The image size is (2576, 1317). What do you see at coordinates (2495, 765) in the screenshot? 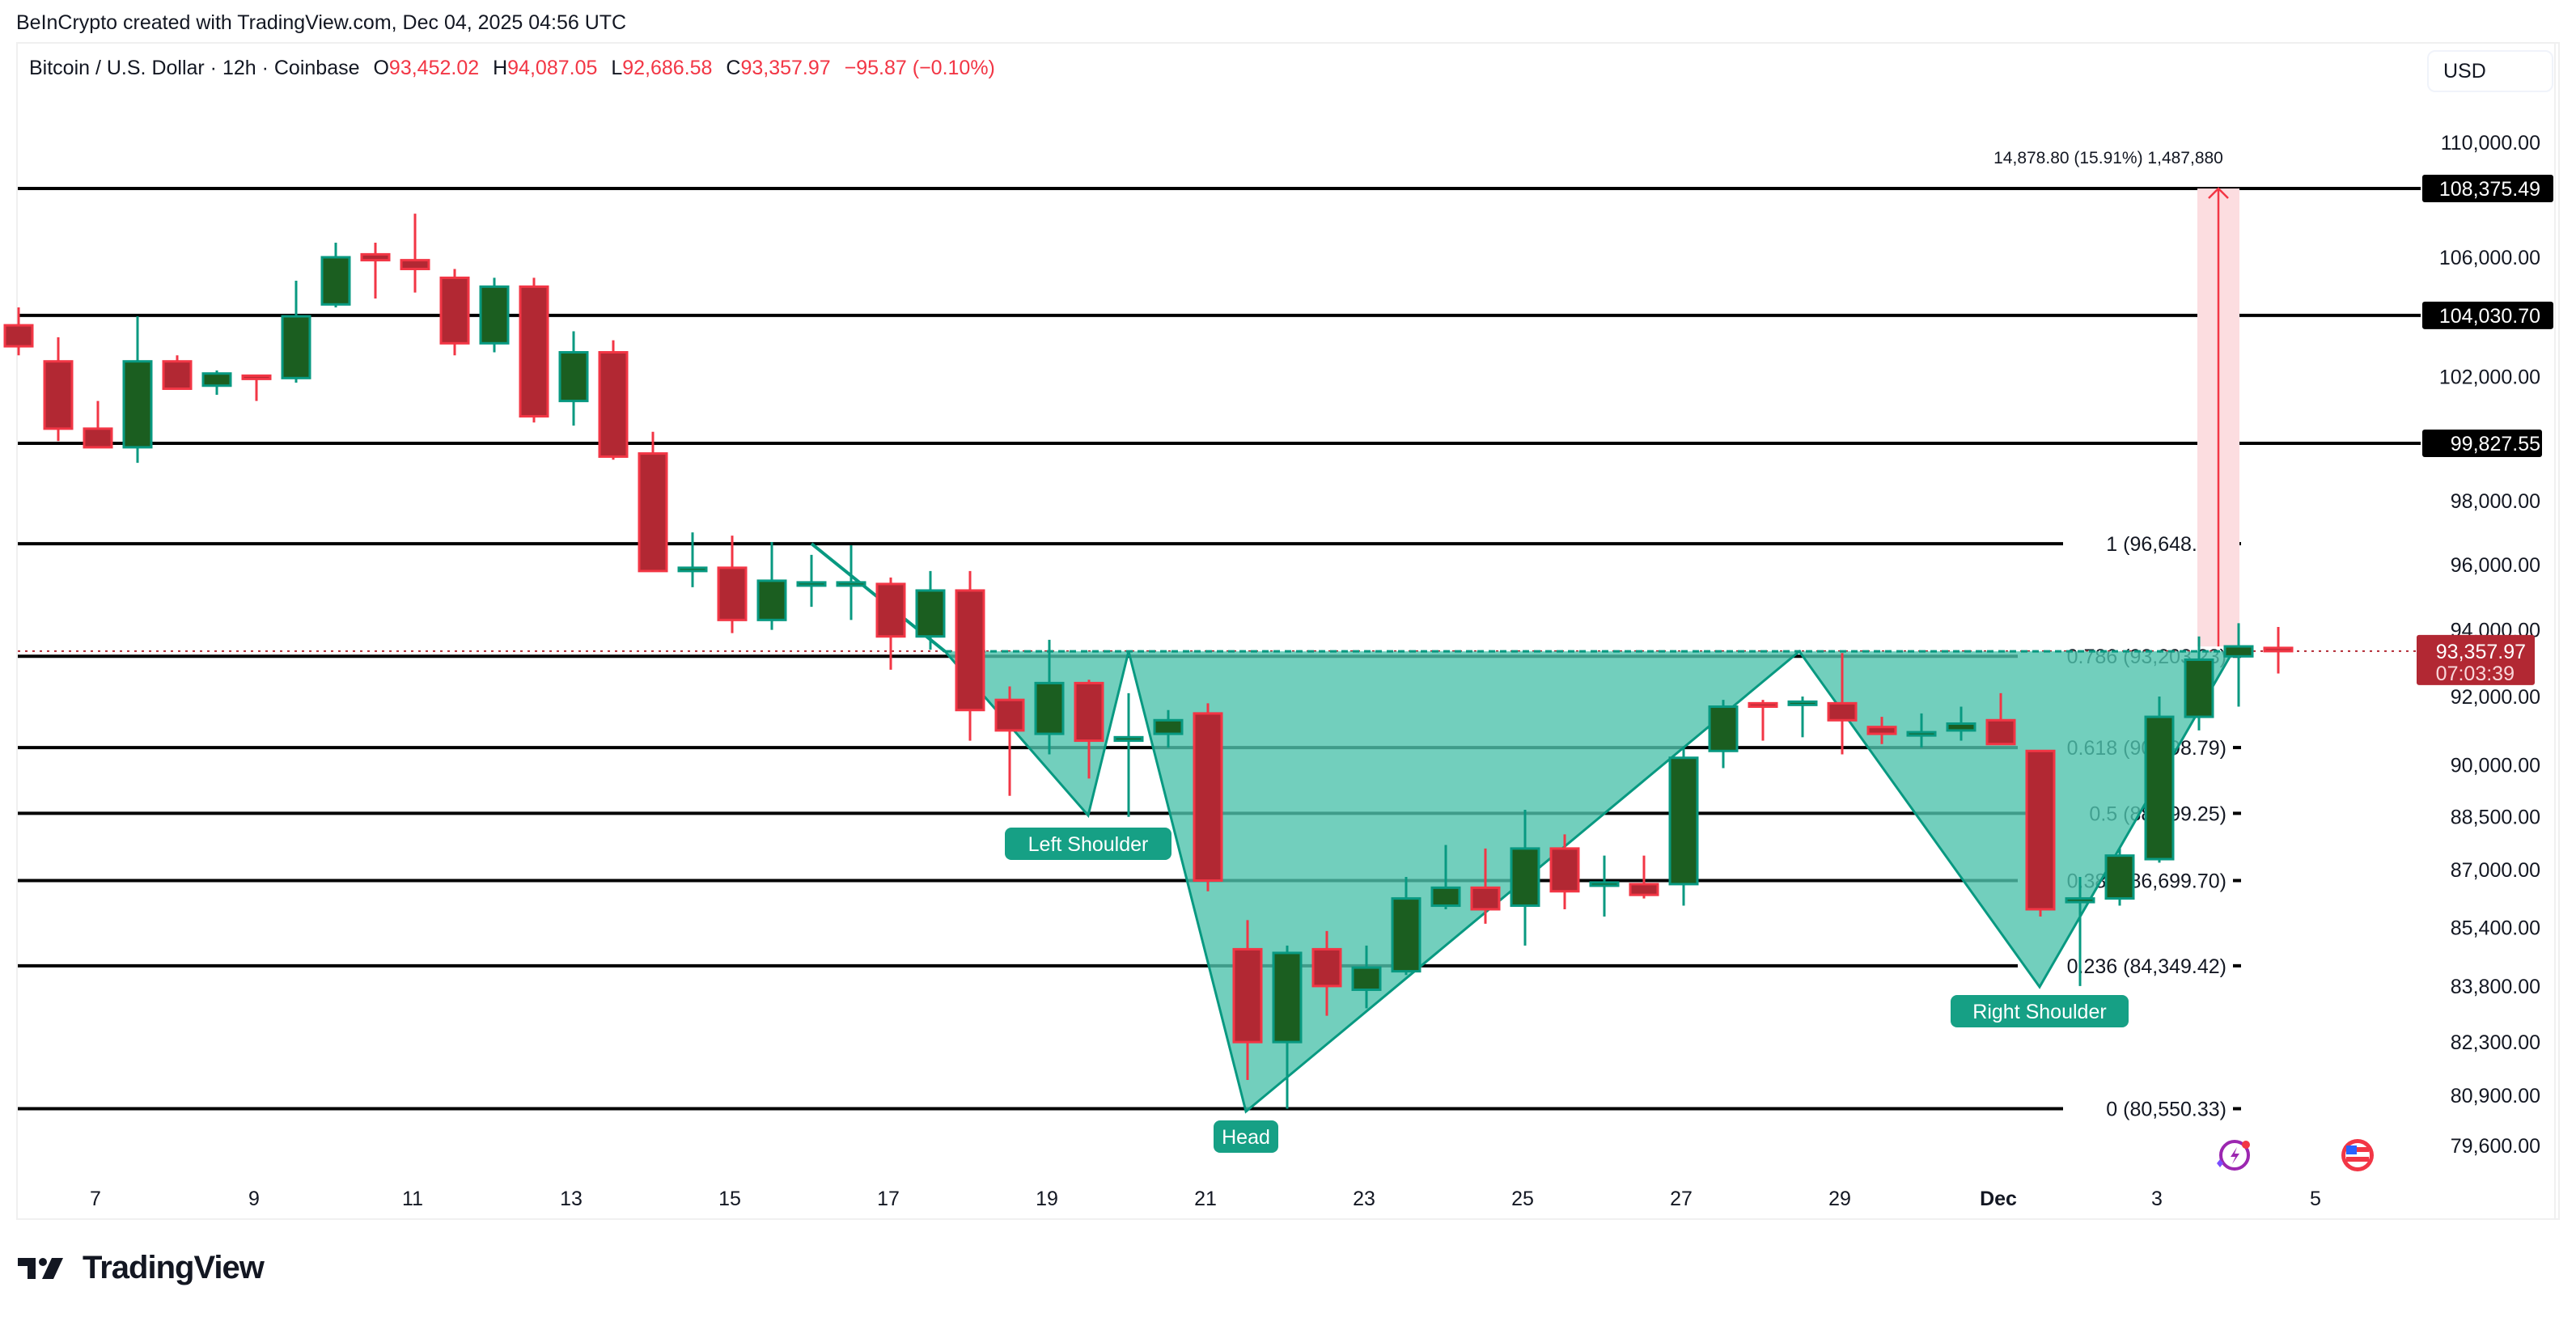
I see `price-tick-label: 90,000.00` at bounding box center [2495, 765].